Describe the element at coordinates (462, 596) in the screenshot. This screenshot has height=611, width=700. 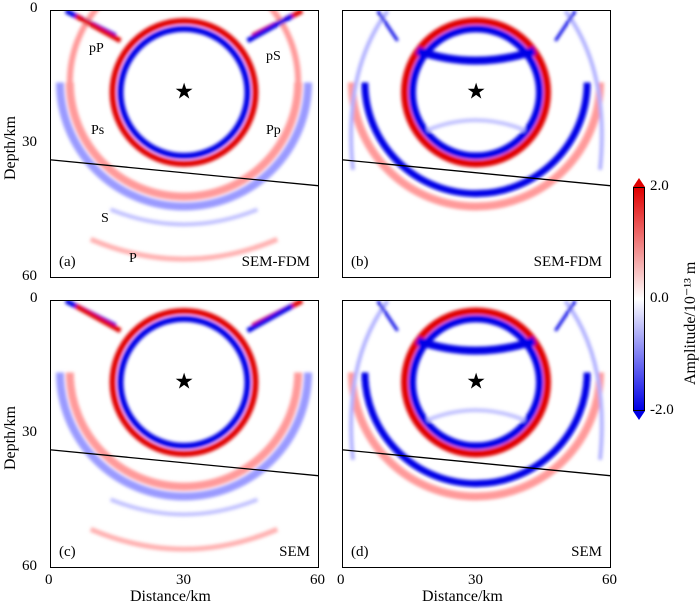
I see `x-axis-label-right: Distance/km` at that location.